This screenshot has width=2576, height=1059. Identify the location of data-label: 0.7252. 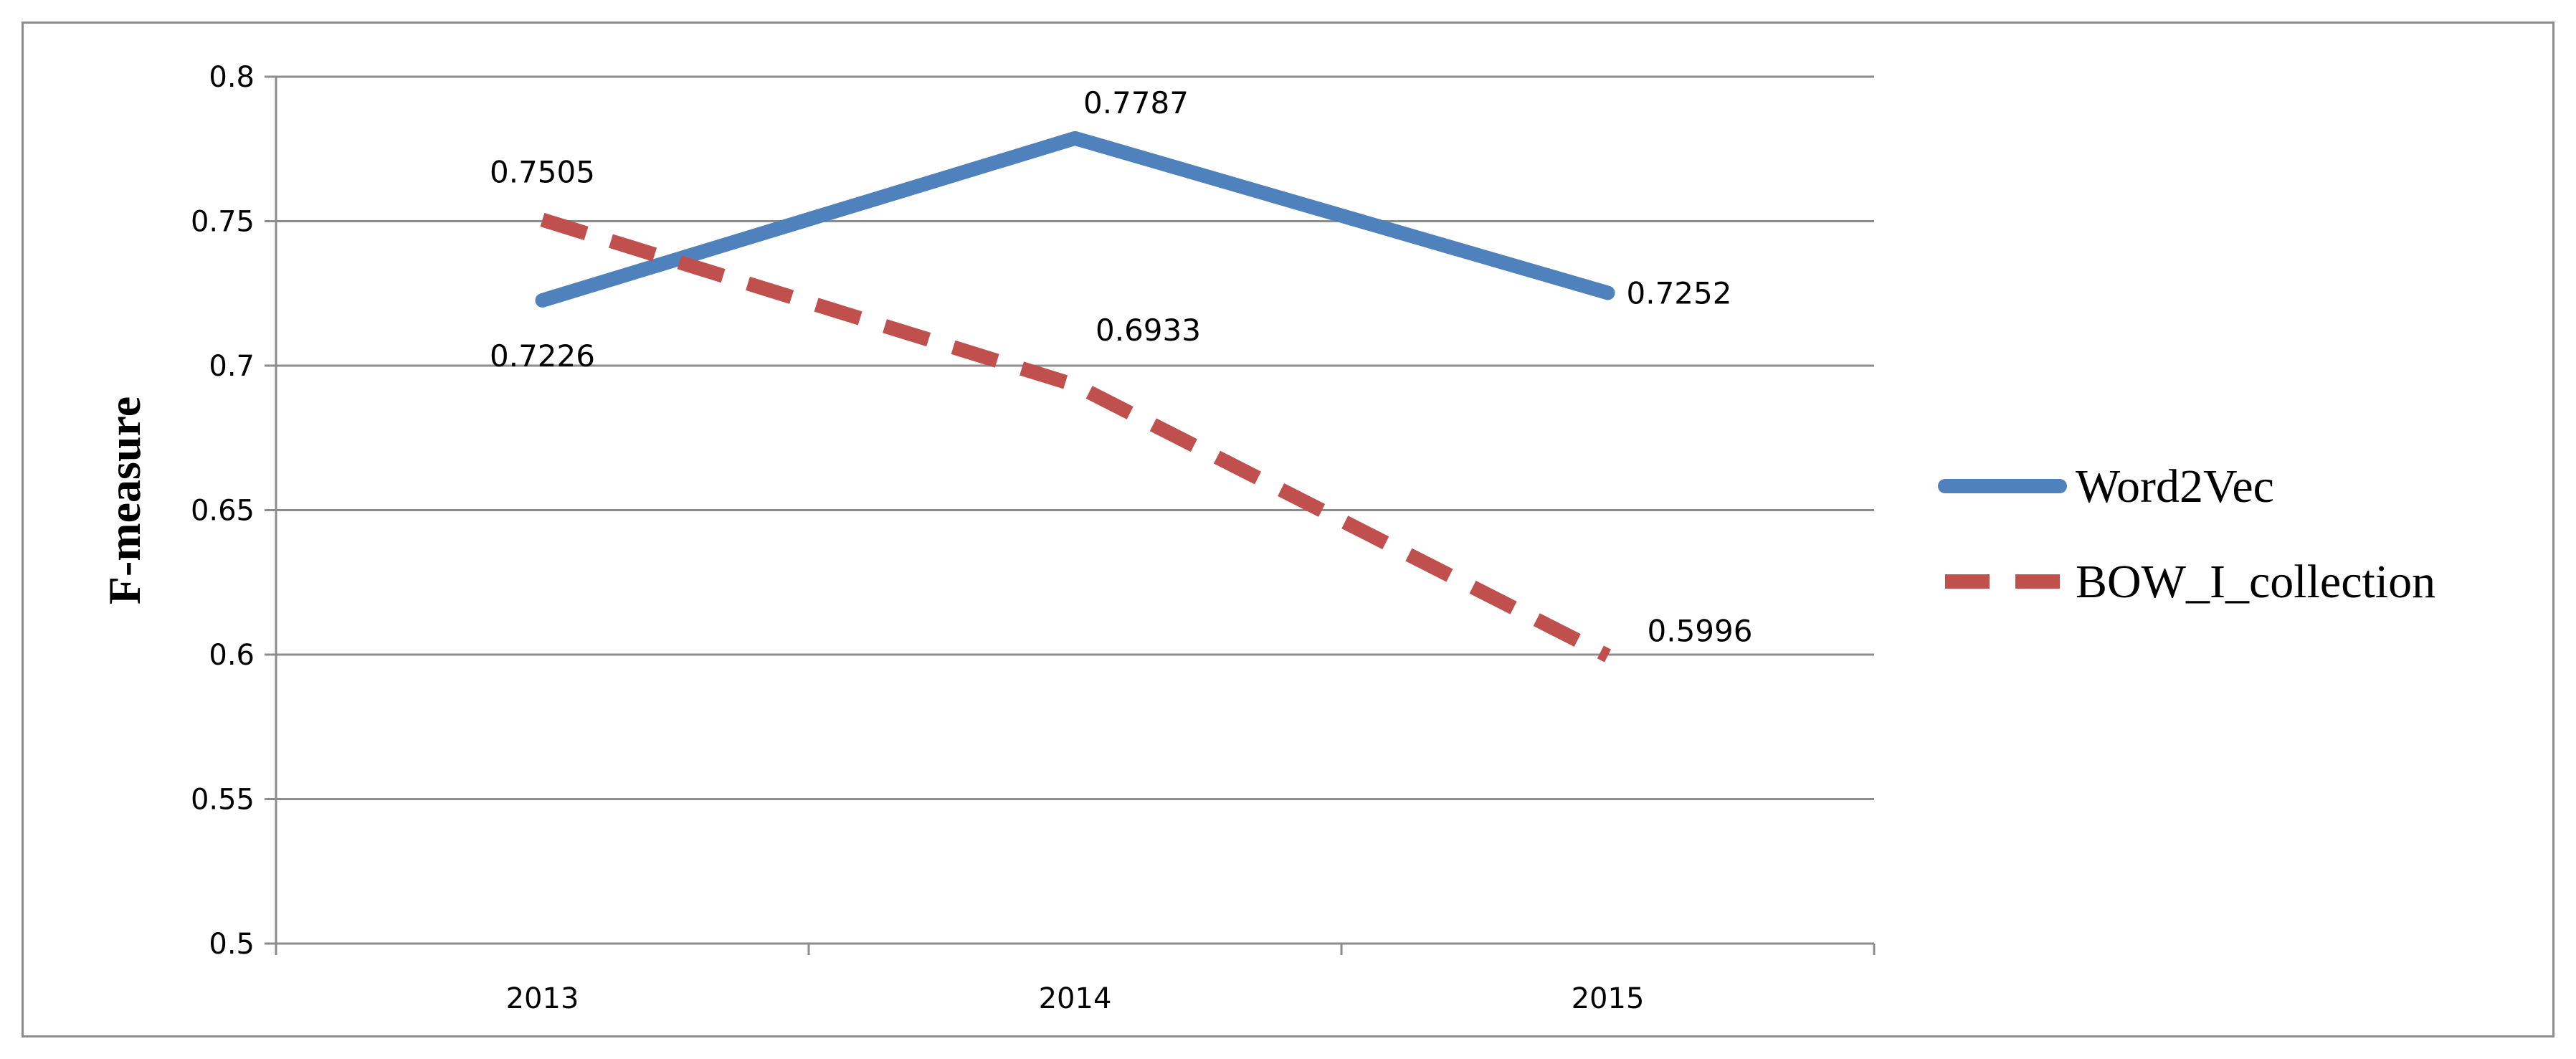
(1679, 292).